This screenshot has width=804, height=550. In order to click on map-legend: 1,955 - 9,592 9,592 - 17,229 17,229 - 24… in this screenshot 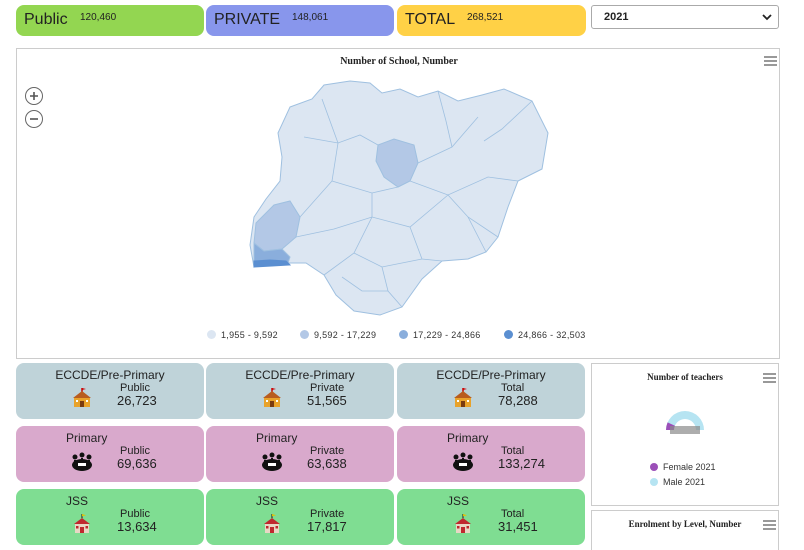, I will do `click(399, 337)`.